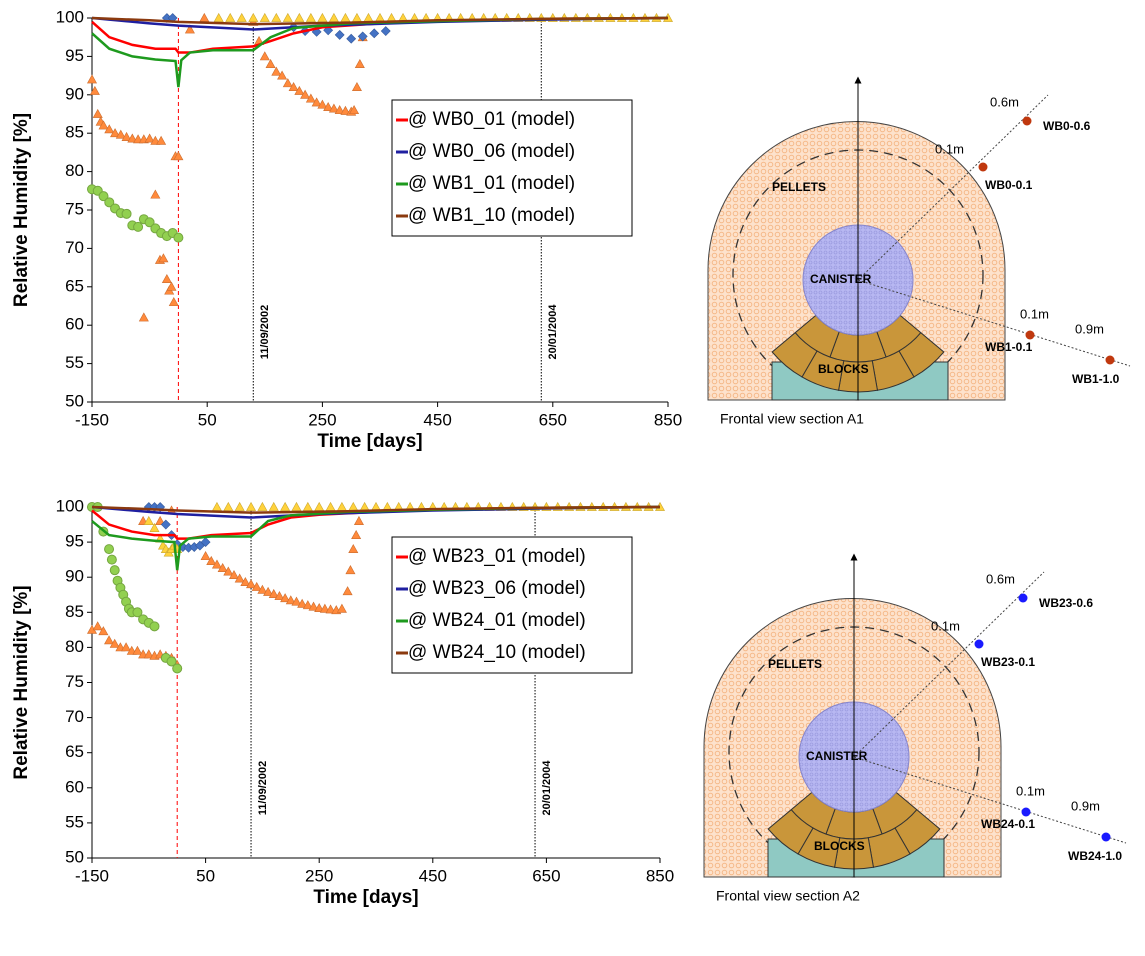  What do you see at coordinates (1095, 856) in the screenshot?
I see `sensor-name: WB24-1.0` at bounding box center [1095, 856].